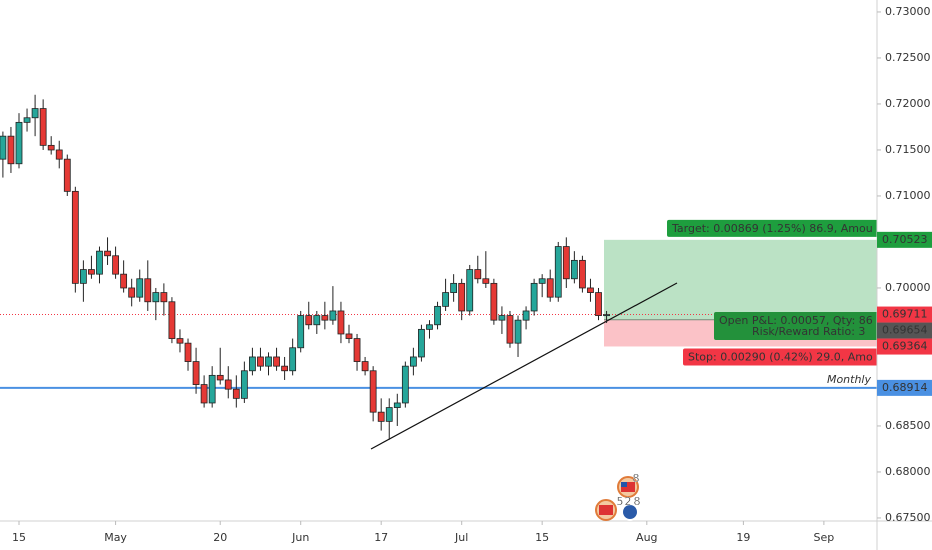 This screenshot has width=932, height=550. I want to click on target-box, so click(772, 228).